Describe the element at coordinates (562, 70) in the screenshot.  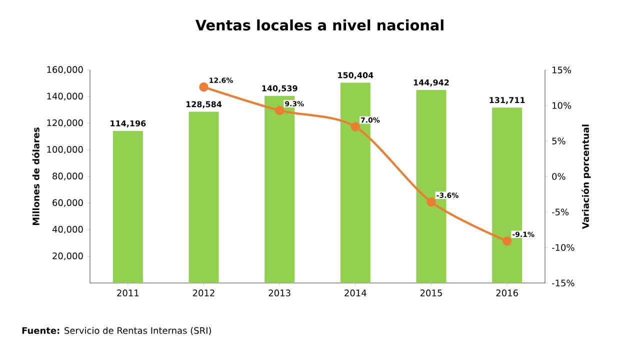
I see `y2-tick-label: 15%` at that location.